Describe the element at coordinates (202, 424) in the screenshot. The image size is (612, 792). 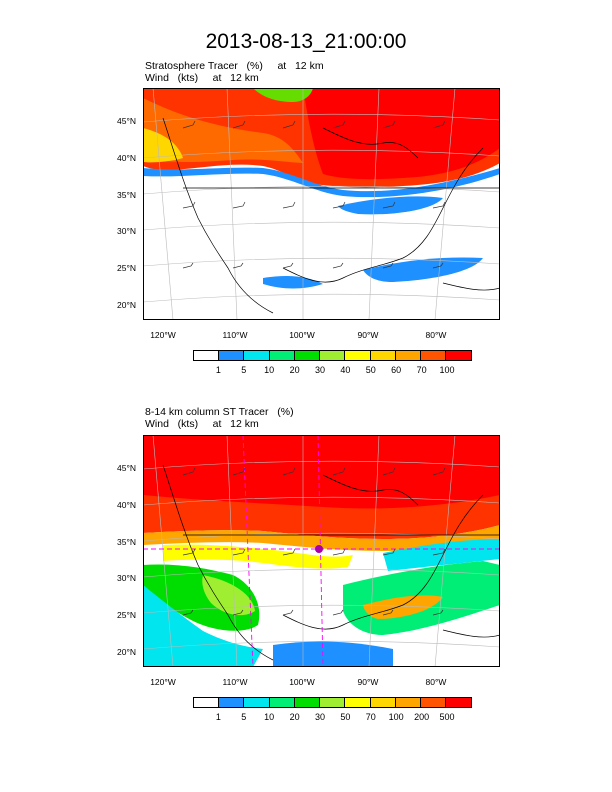
I see `panel-2-title-line2: Wind (kts) at 12 km` at that location.